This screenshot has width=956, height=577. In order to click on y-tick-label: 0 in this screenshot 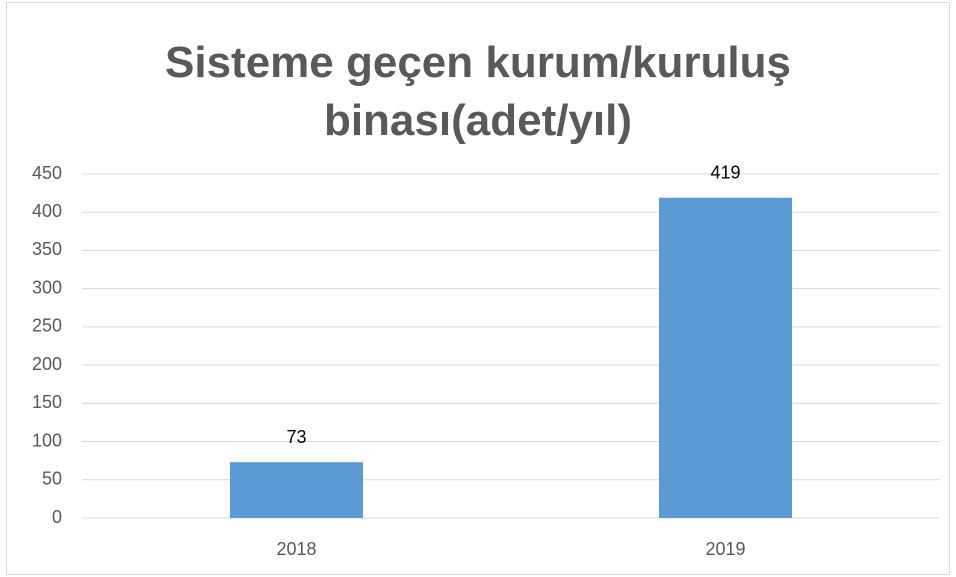, I will do `click(57, 517)`.